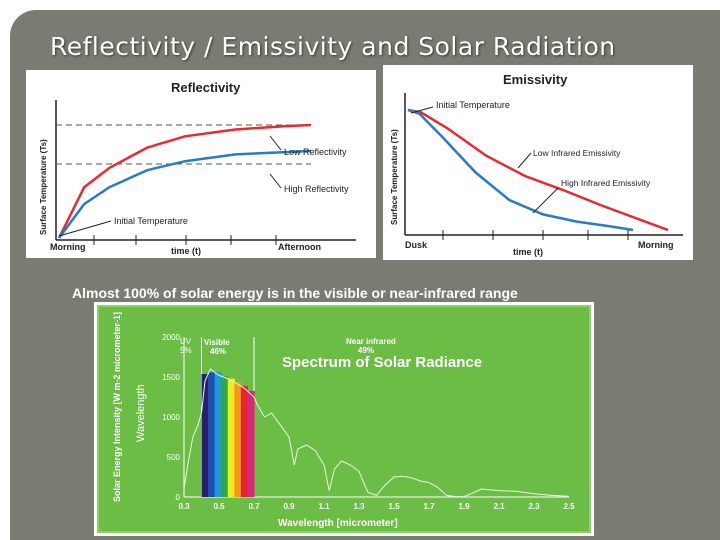 The height and width of the screenshot is (540, 720). What do you see at coordinates (429, 506) in the screenshot?
I see `x-tick-label: 1.7` at bounding box center [429, 506].